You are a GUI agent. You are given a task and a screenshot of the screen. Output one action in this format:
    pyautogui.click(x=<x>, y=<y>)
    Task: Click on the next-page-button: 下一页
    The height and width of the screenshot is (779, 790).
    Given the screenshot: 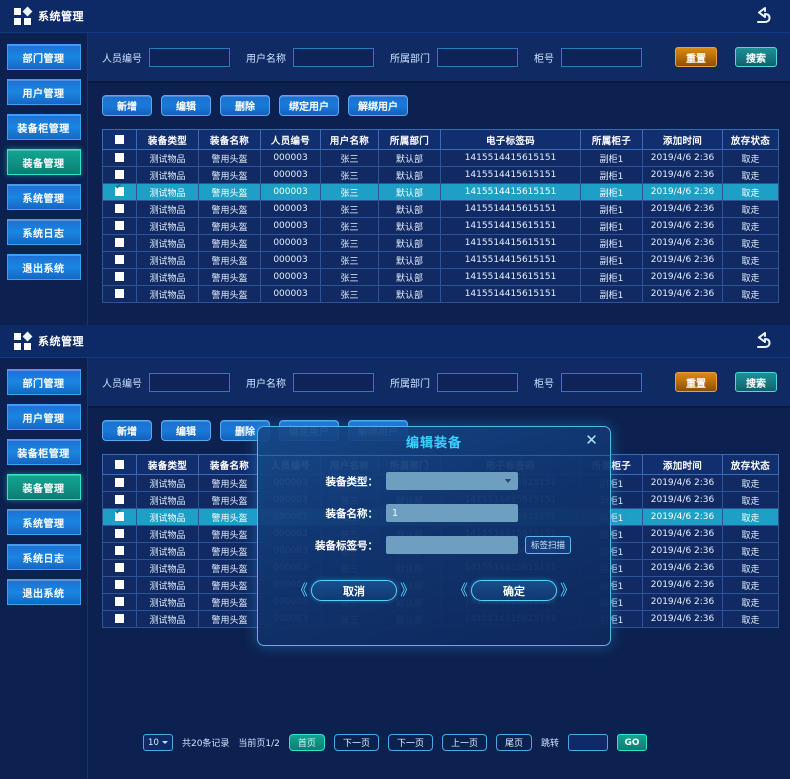 What is the action you would take?
    pyautogui.click(x=356, y=742)
    